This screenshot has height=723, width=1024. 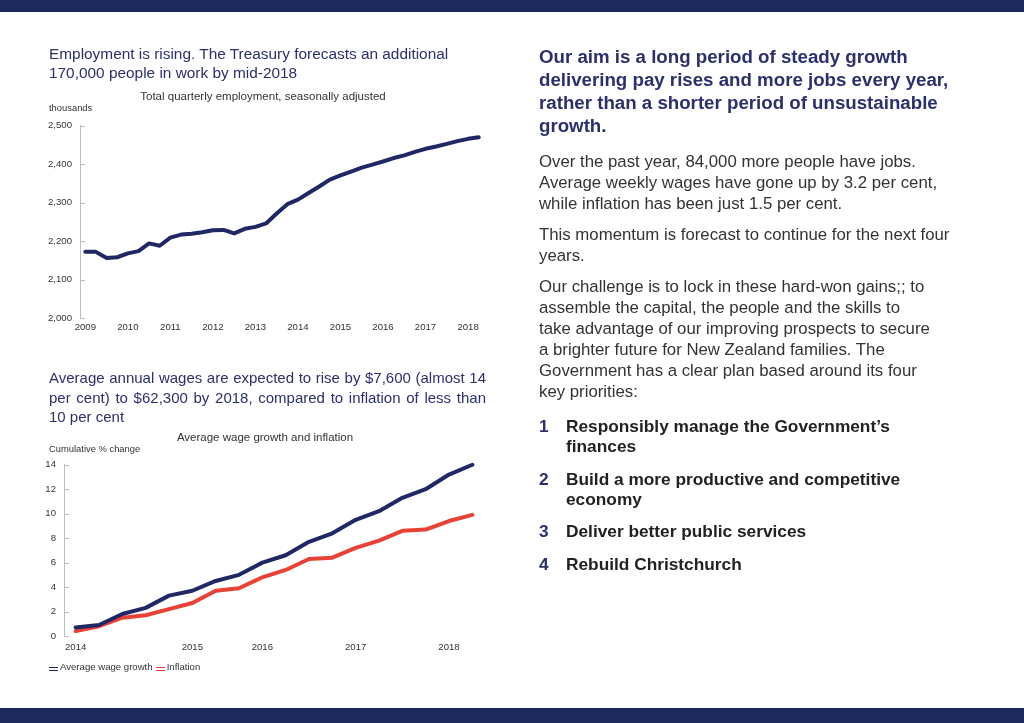 I want to click on y-tick-label: 2,500, so click(x=59, y=125).